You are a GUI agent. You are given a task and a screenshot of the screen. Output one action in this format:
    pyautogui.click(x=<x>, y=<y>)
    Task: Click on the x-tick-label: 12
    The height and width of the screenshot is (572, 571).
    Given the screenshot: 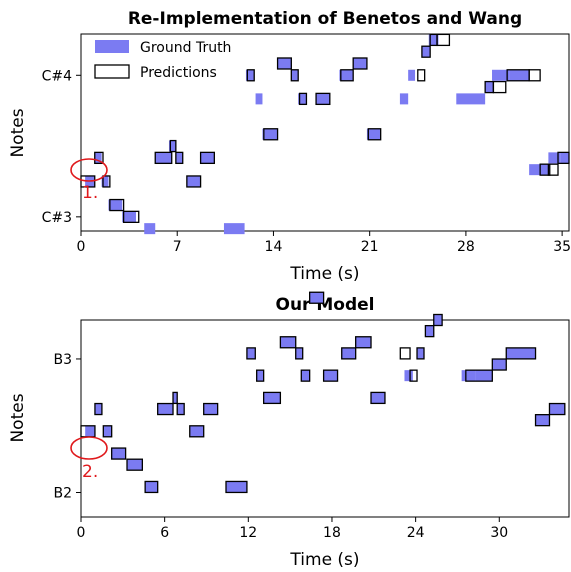 What is the action you would take?
    pyautogui.click(x=248, y=533)
    